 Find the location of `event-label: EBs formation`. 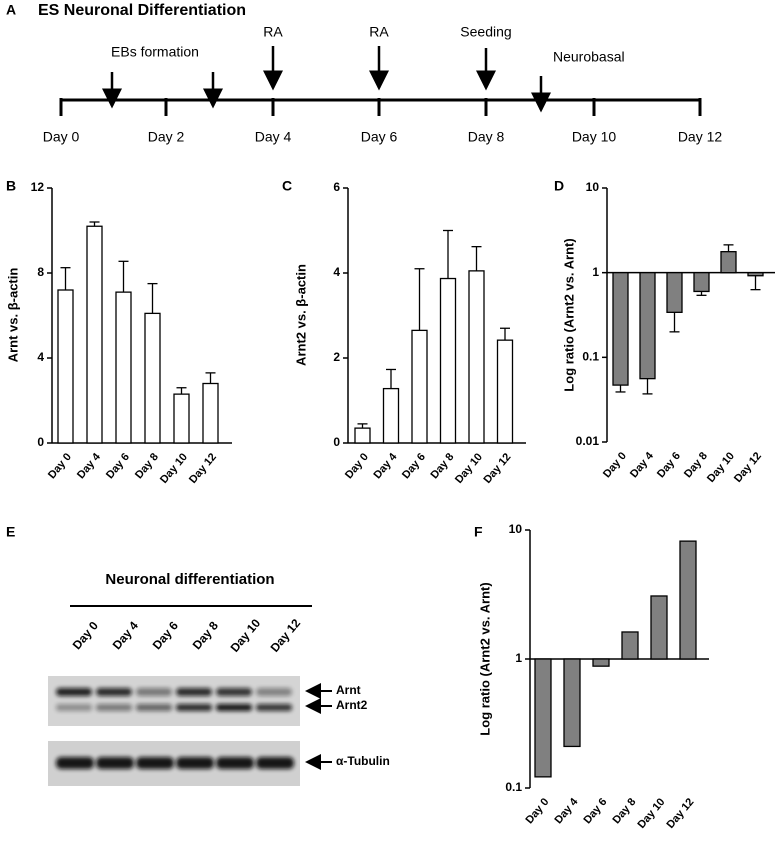

event-label: EBs formation is located at coordinates (155, 52).